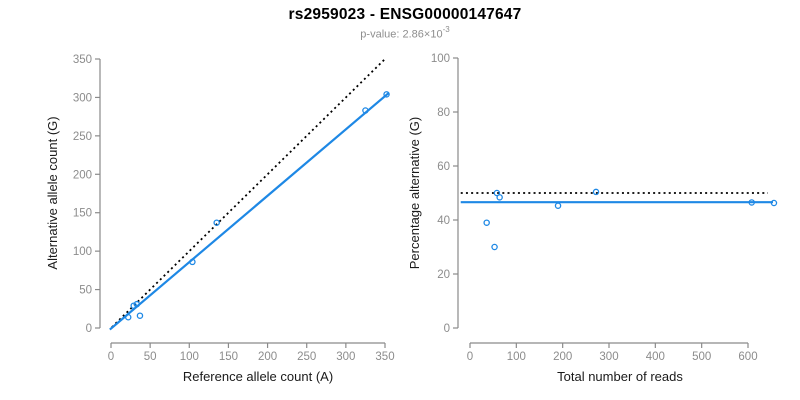 This screenshot has width=800, height=400. Describe the element at coordinates (405, 14) in the screenshot. I see `page-title: rs2959023 - ENSG00000147647` at that location.